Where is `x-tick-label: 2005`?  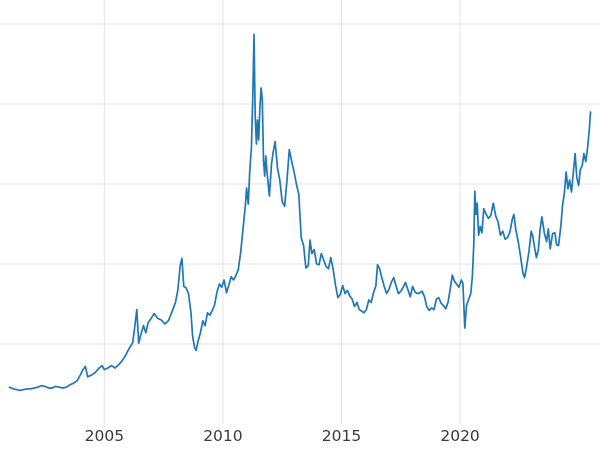
x-tick-label: 2005 is located at coordinates (104, 436).